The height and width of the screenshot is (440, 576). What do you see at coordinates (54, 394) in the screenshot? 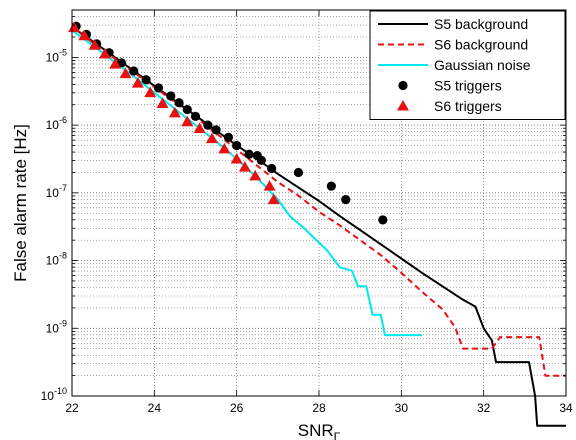
I see `y-tick-label: 10⁻¹⁰` at bounding box center [54, 394].